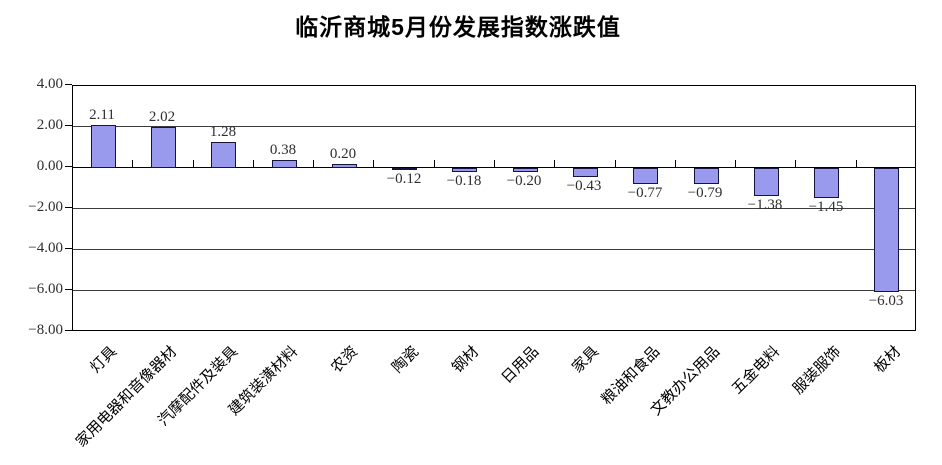 This screenshot has height=465, width=942. I want to click on y-axis-tick-label: 2.00, so click(49, 125).